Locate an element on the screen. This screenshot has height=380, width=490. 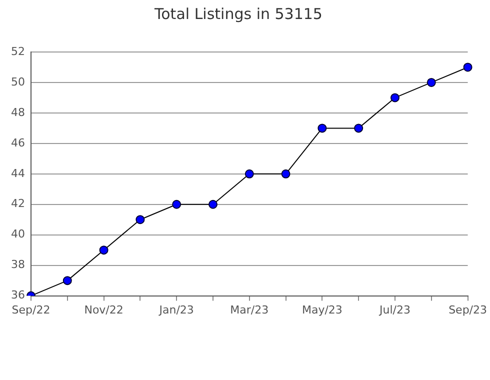
x-tick-label: Sep/22 is located at coordinates (31, 309).